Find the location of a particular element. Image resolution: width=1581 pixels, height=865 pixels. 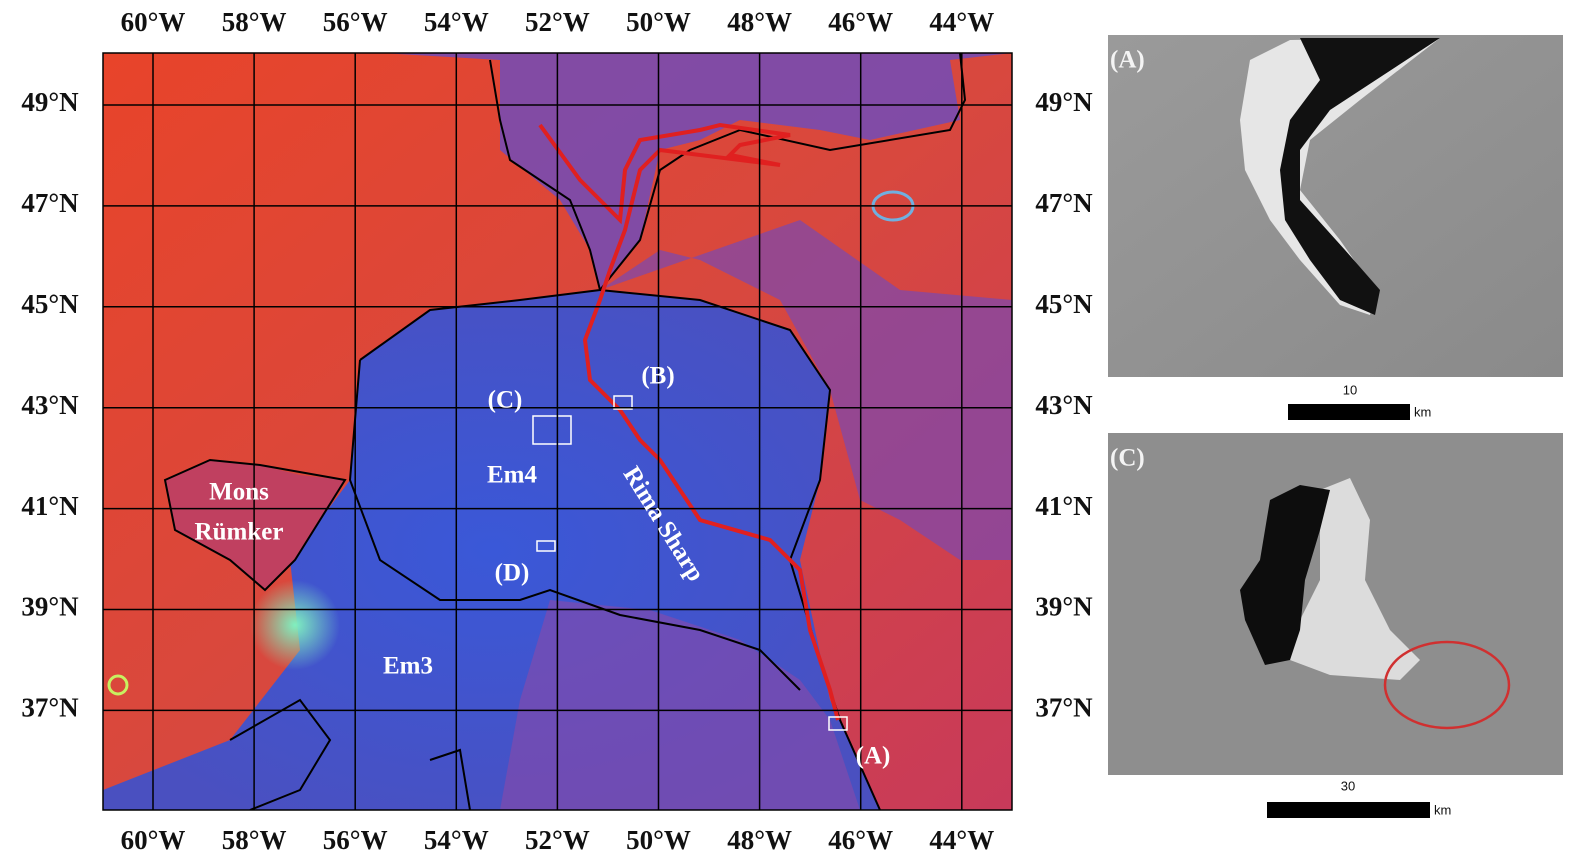

pit-wall is located at coordinates (1355, 579).